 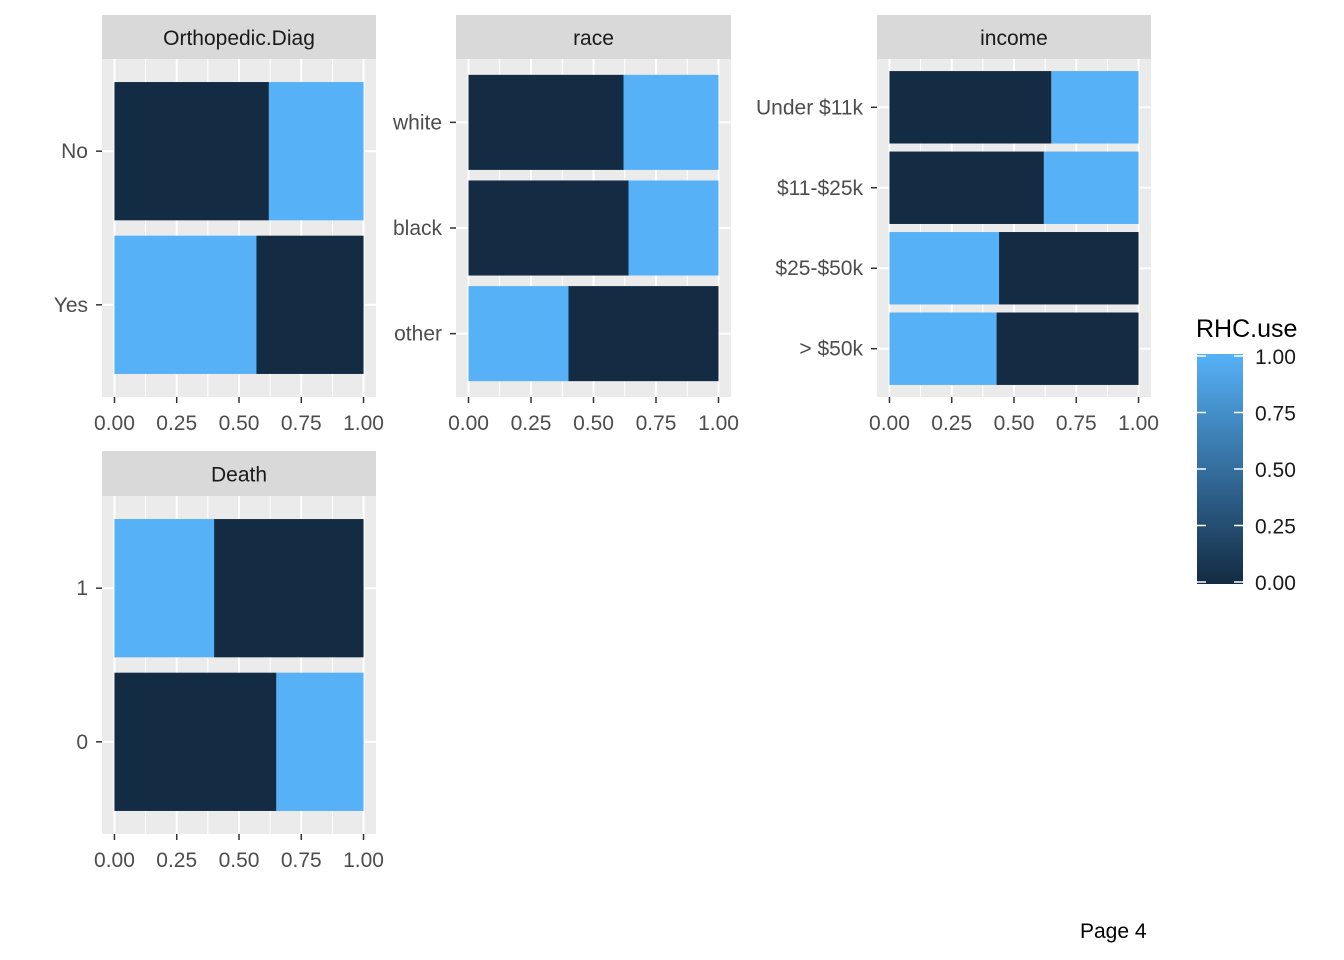 What do you see at coordinates (1275, 414) in the screenshot?
I see `legend-tick-label: 0.75` at bounding box center [1275, 414].